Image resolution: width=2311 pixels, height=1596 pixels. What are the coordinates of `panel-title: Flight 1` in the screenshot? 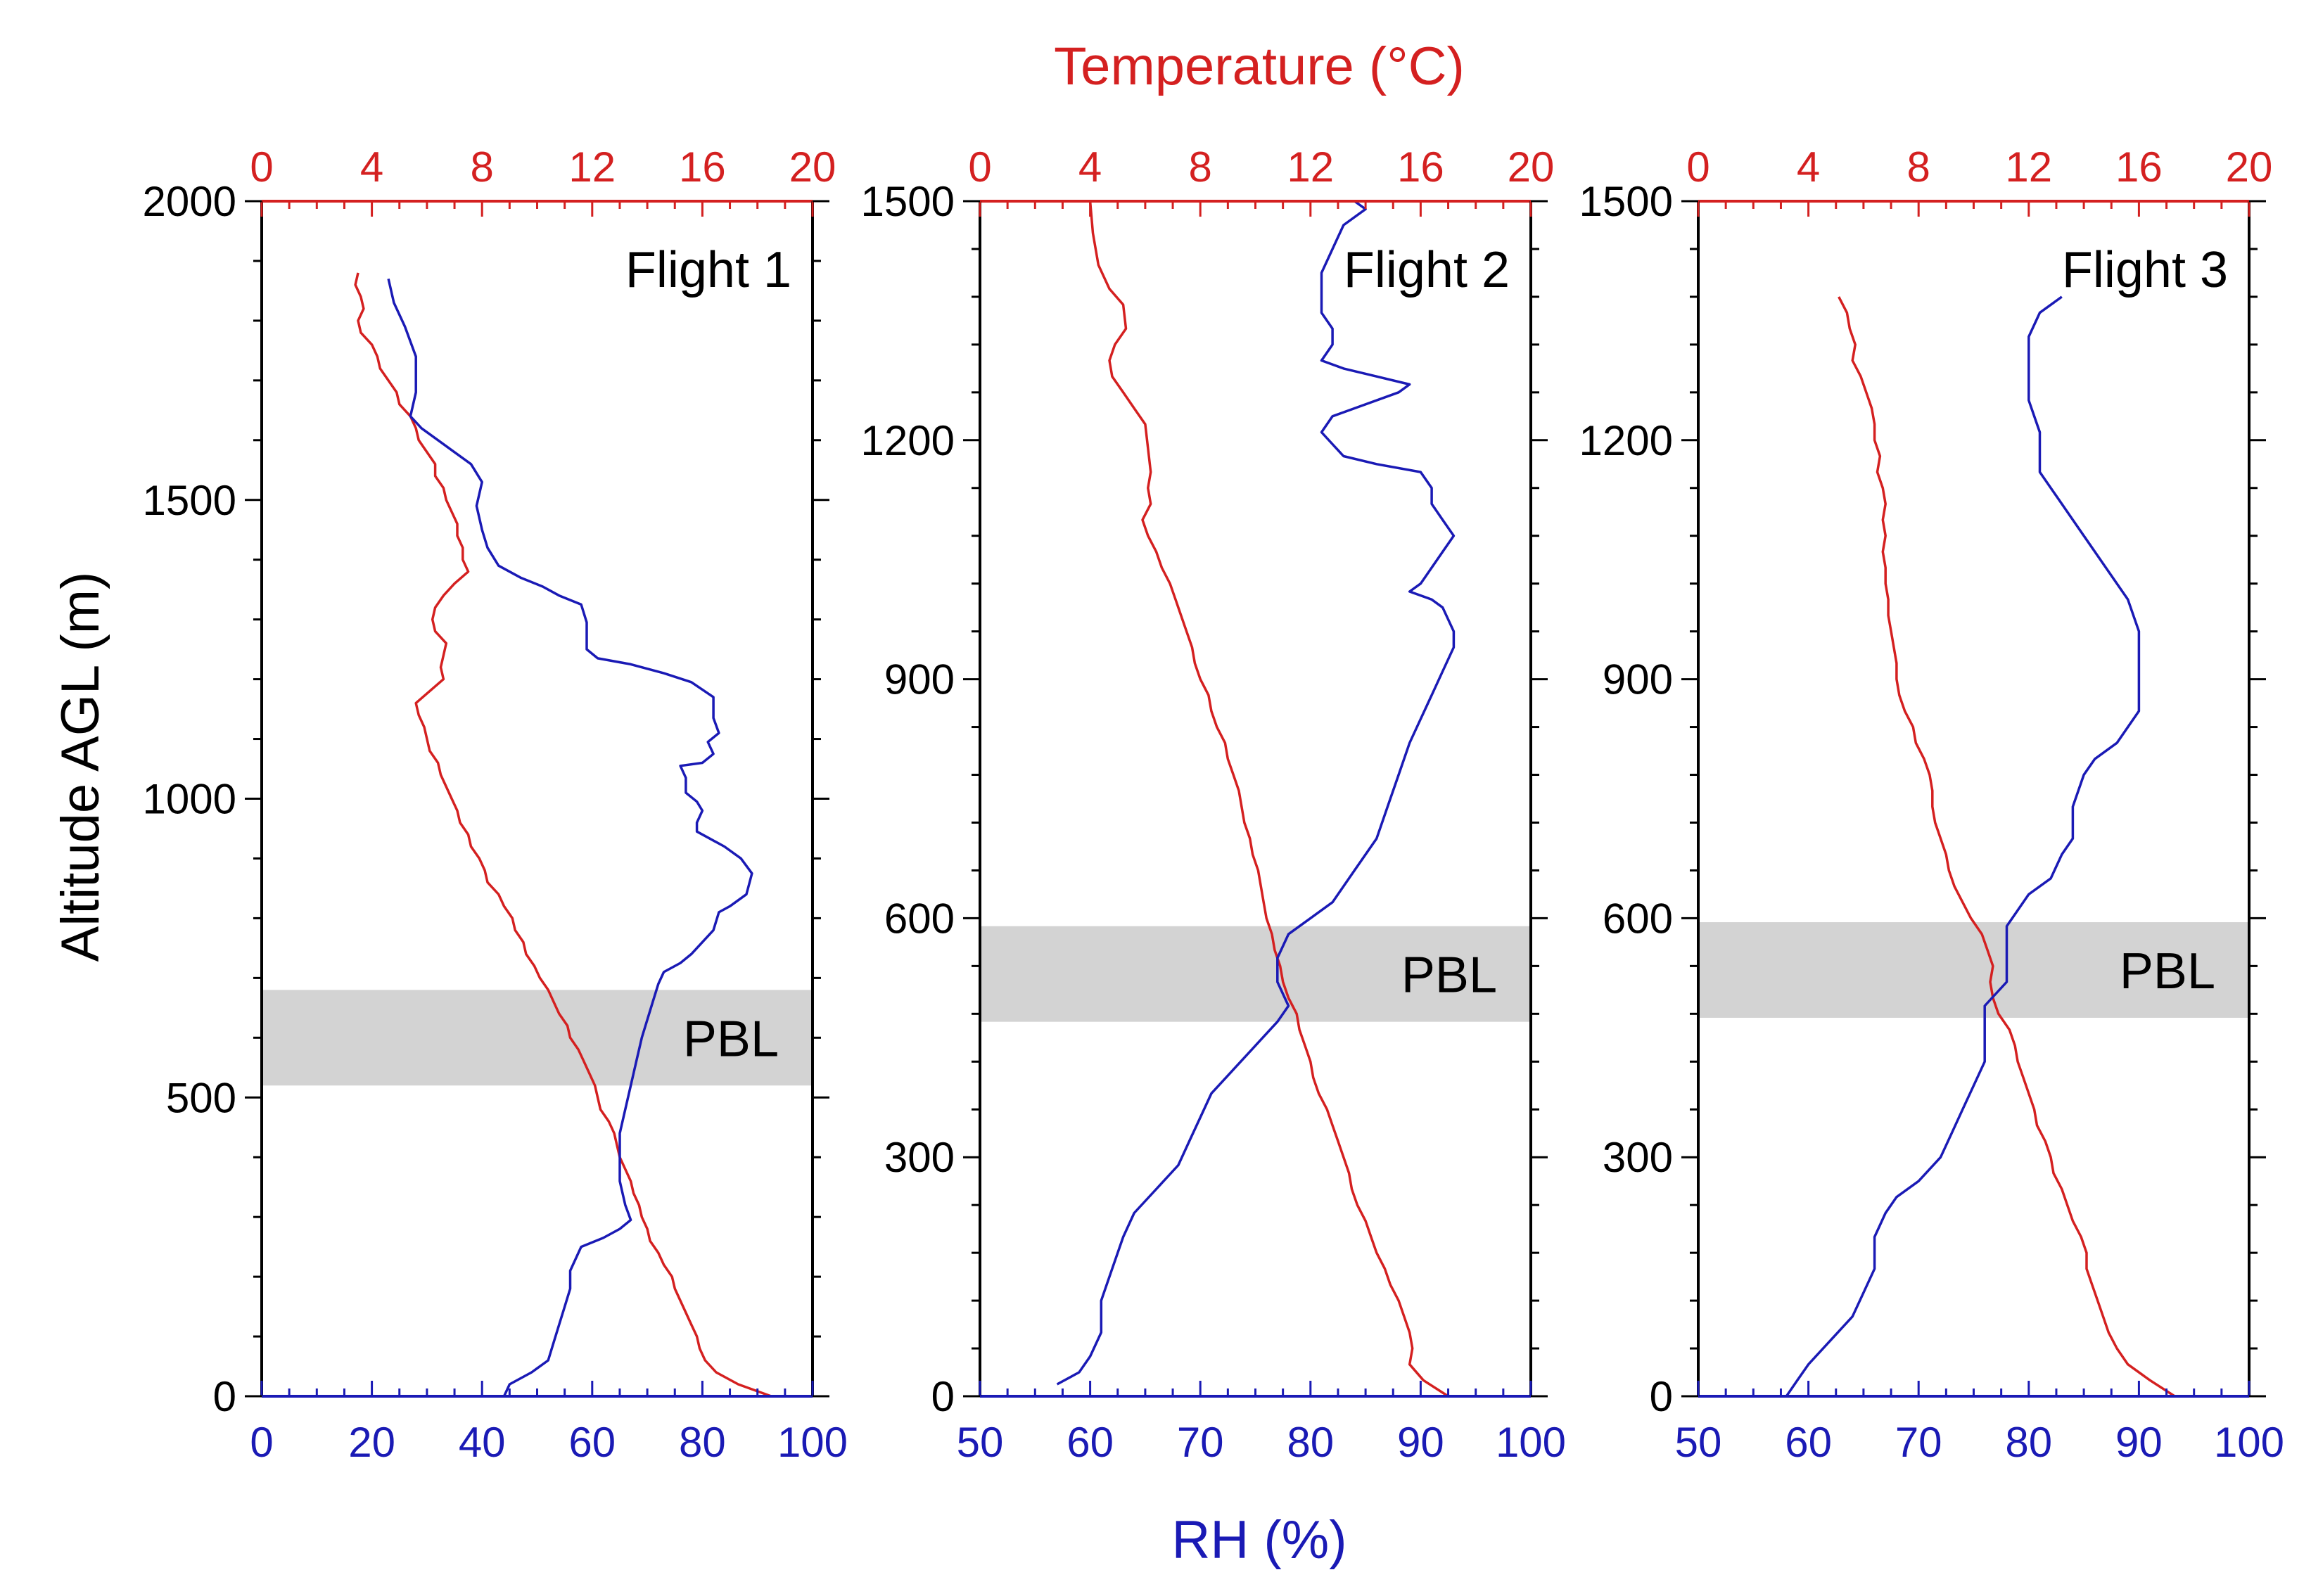 It's located at (708, 270).